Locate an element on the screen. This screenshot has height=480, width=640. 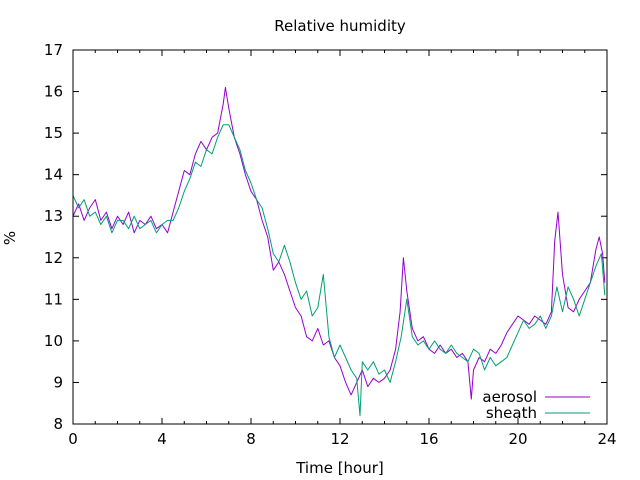
y-tick-label: 9 is located at coordinates (58, 382).